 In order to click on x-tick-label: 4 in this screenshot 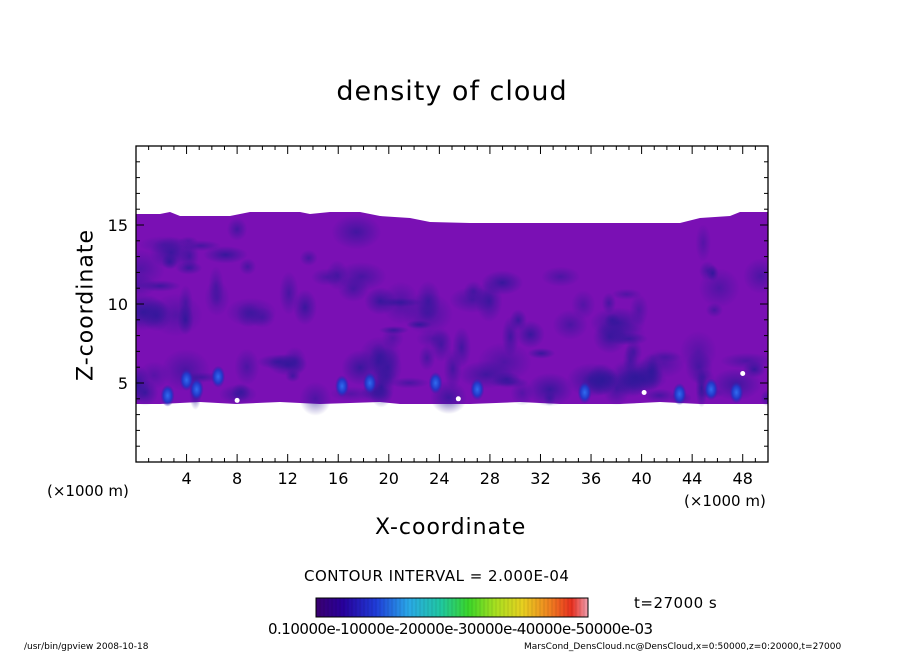, I will do `click(186, 478)`.